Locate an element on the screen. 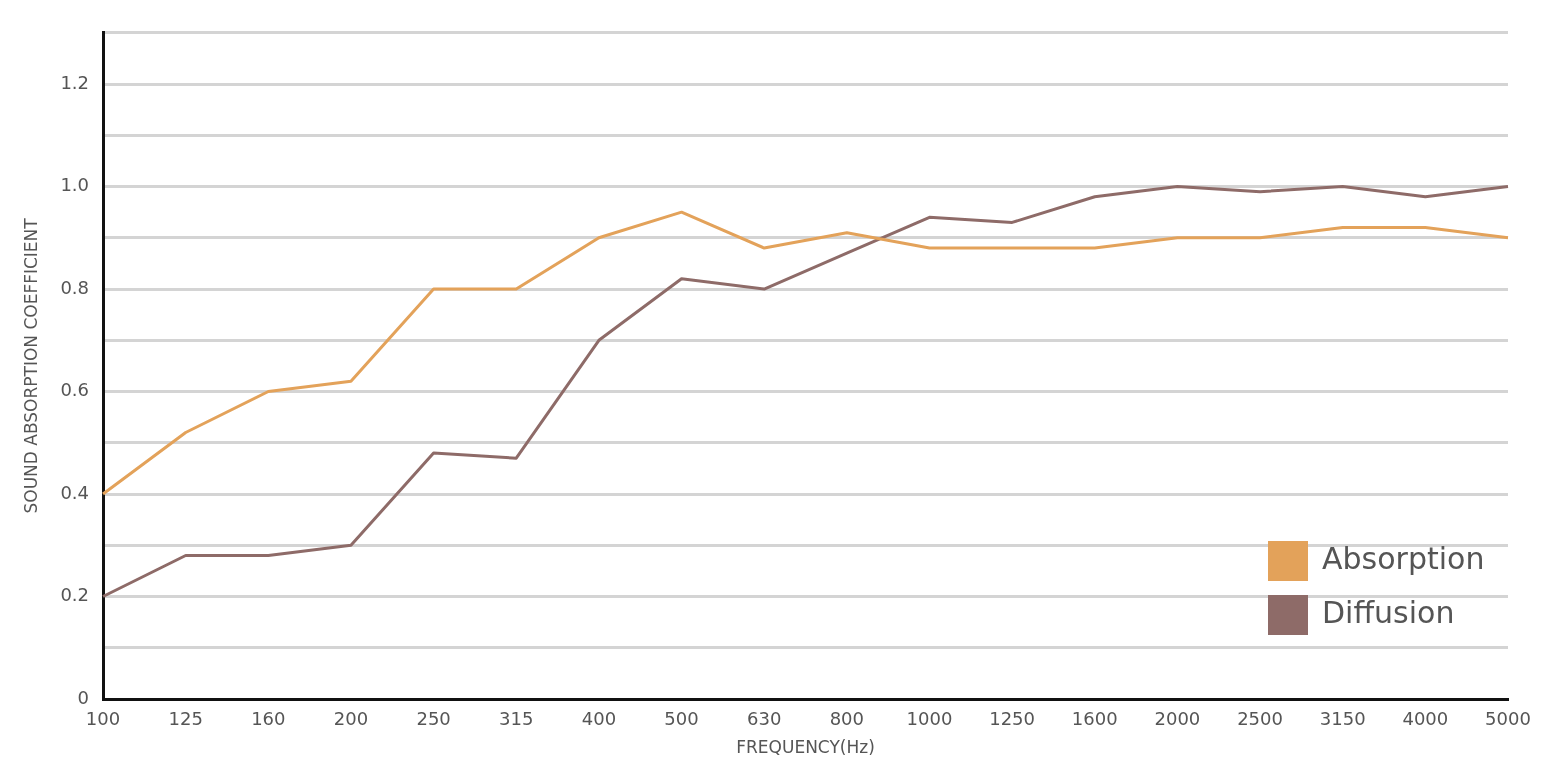 Image resolution: width=1552 pixels, height=776 pixels. x-tick-label: 1250 is located at coordinates (1012, 719).